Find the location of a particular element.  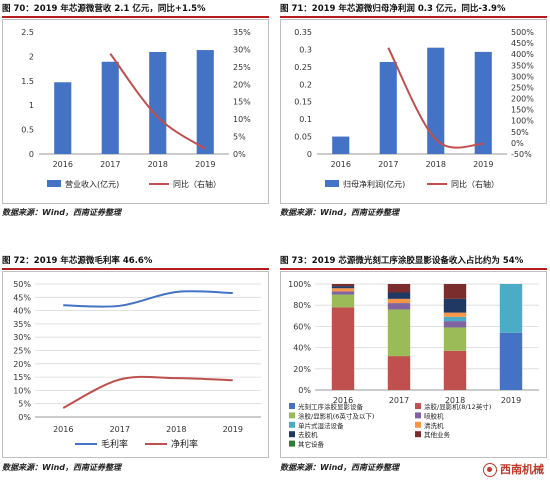

watermark-text: 西南机械 is located at coordinates (522, 469).